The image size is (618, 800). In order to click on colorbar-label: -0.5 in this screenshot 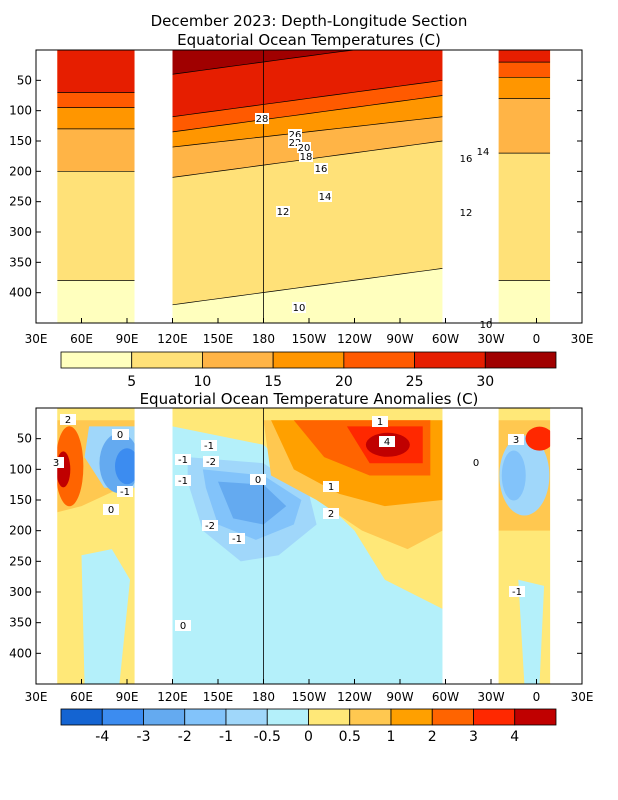, I will do `click(267, 737)`.